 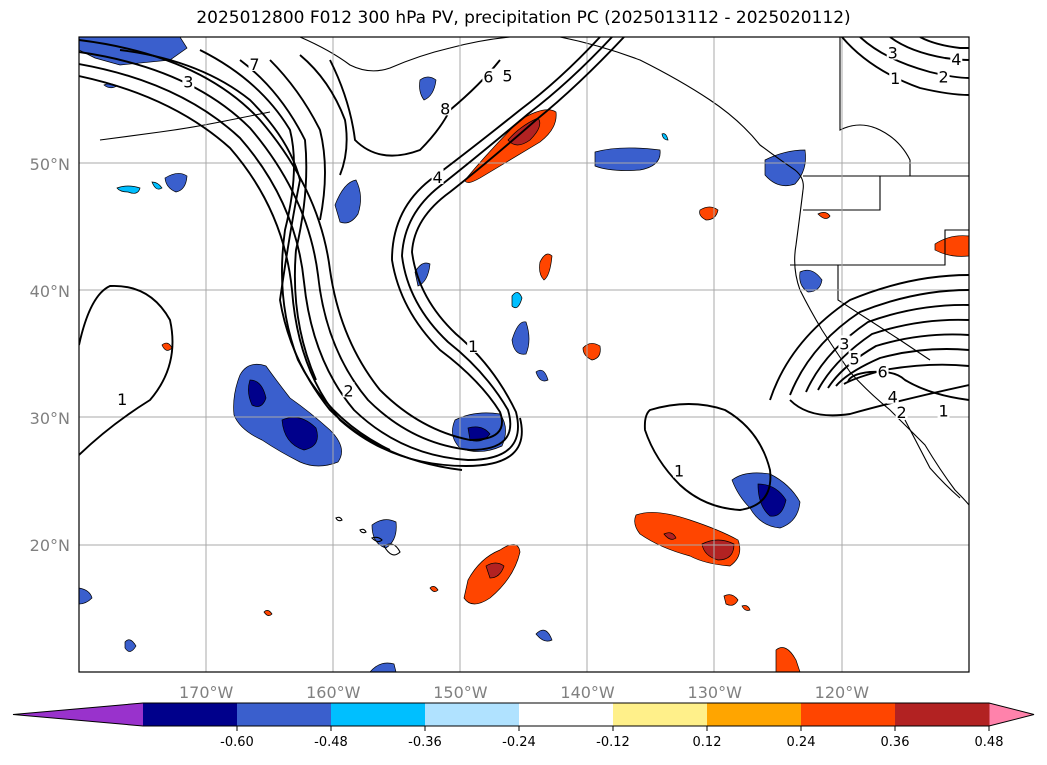 I want to click on pv-contour-label: 8, so click(x=445, y=108).